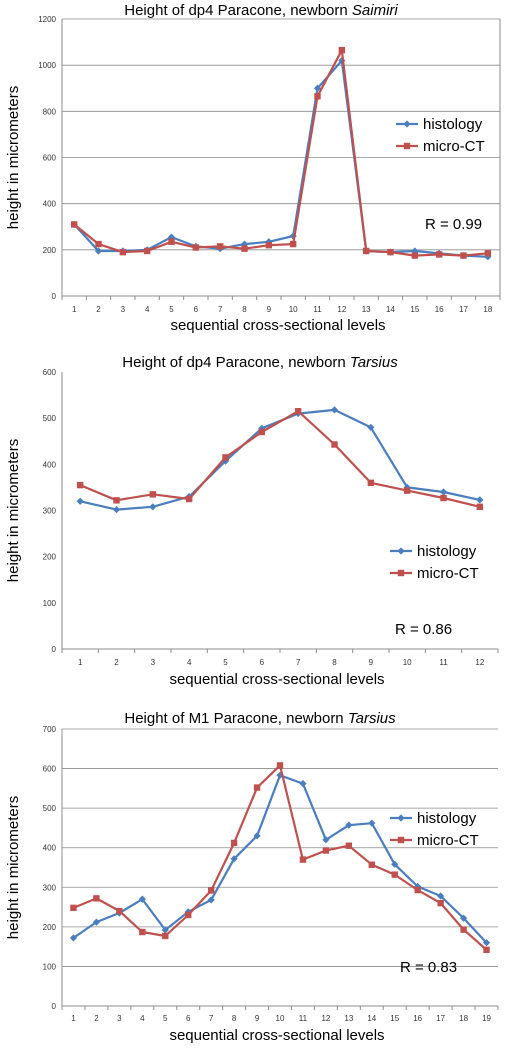 The height and width of the screenshot is (1050, 508). Describe the element at coordinates (375, 10) in the screenshot. I see `chart-title-taxon: Saimiri` at that location.